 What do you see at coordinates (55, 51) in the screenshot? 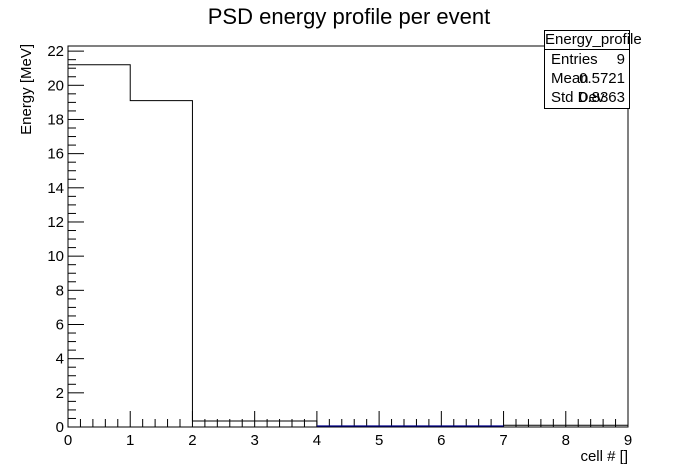
I see `y-tick-label: 22` at bounding box center [55, 51].